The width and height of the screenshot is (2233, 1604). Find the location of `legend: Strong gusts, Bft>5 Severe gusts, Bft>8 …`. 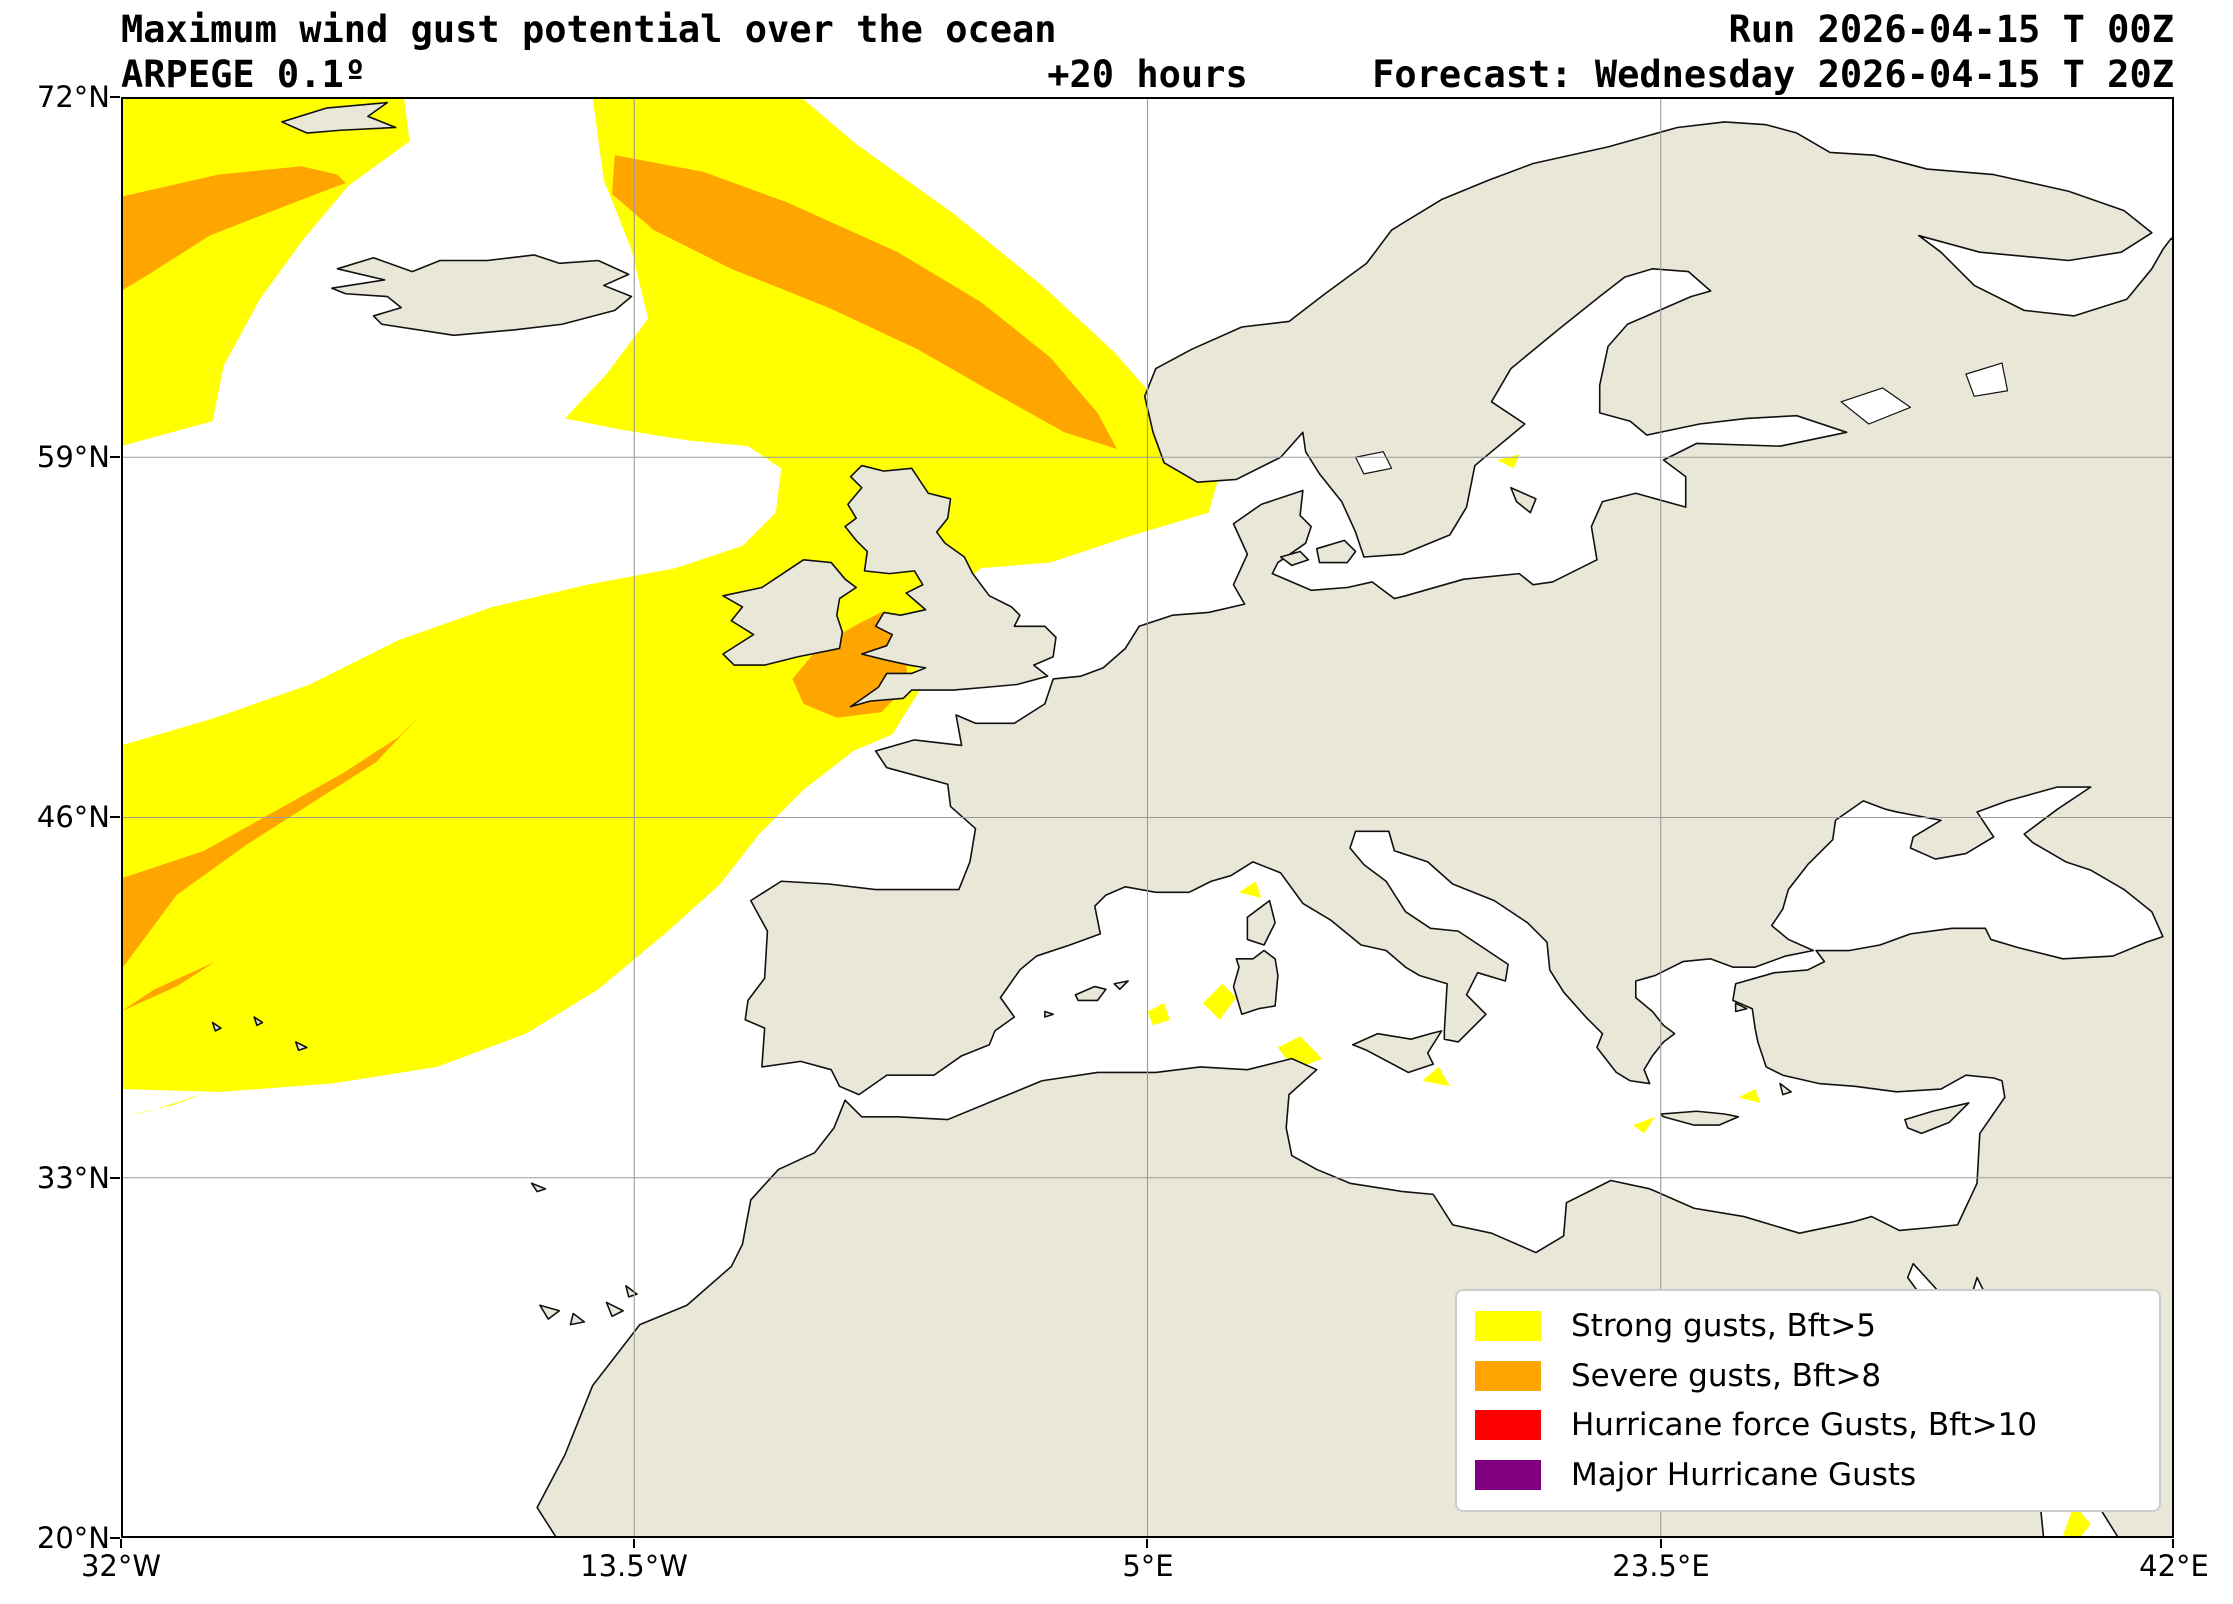

legend: Strong gusts, Bft>5 Severe gusts, Bft>8 … is located at coordinates (1808, 1400).